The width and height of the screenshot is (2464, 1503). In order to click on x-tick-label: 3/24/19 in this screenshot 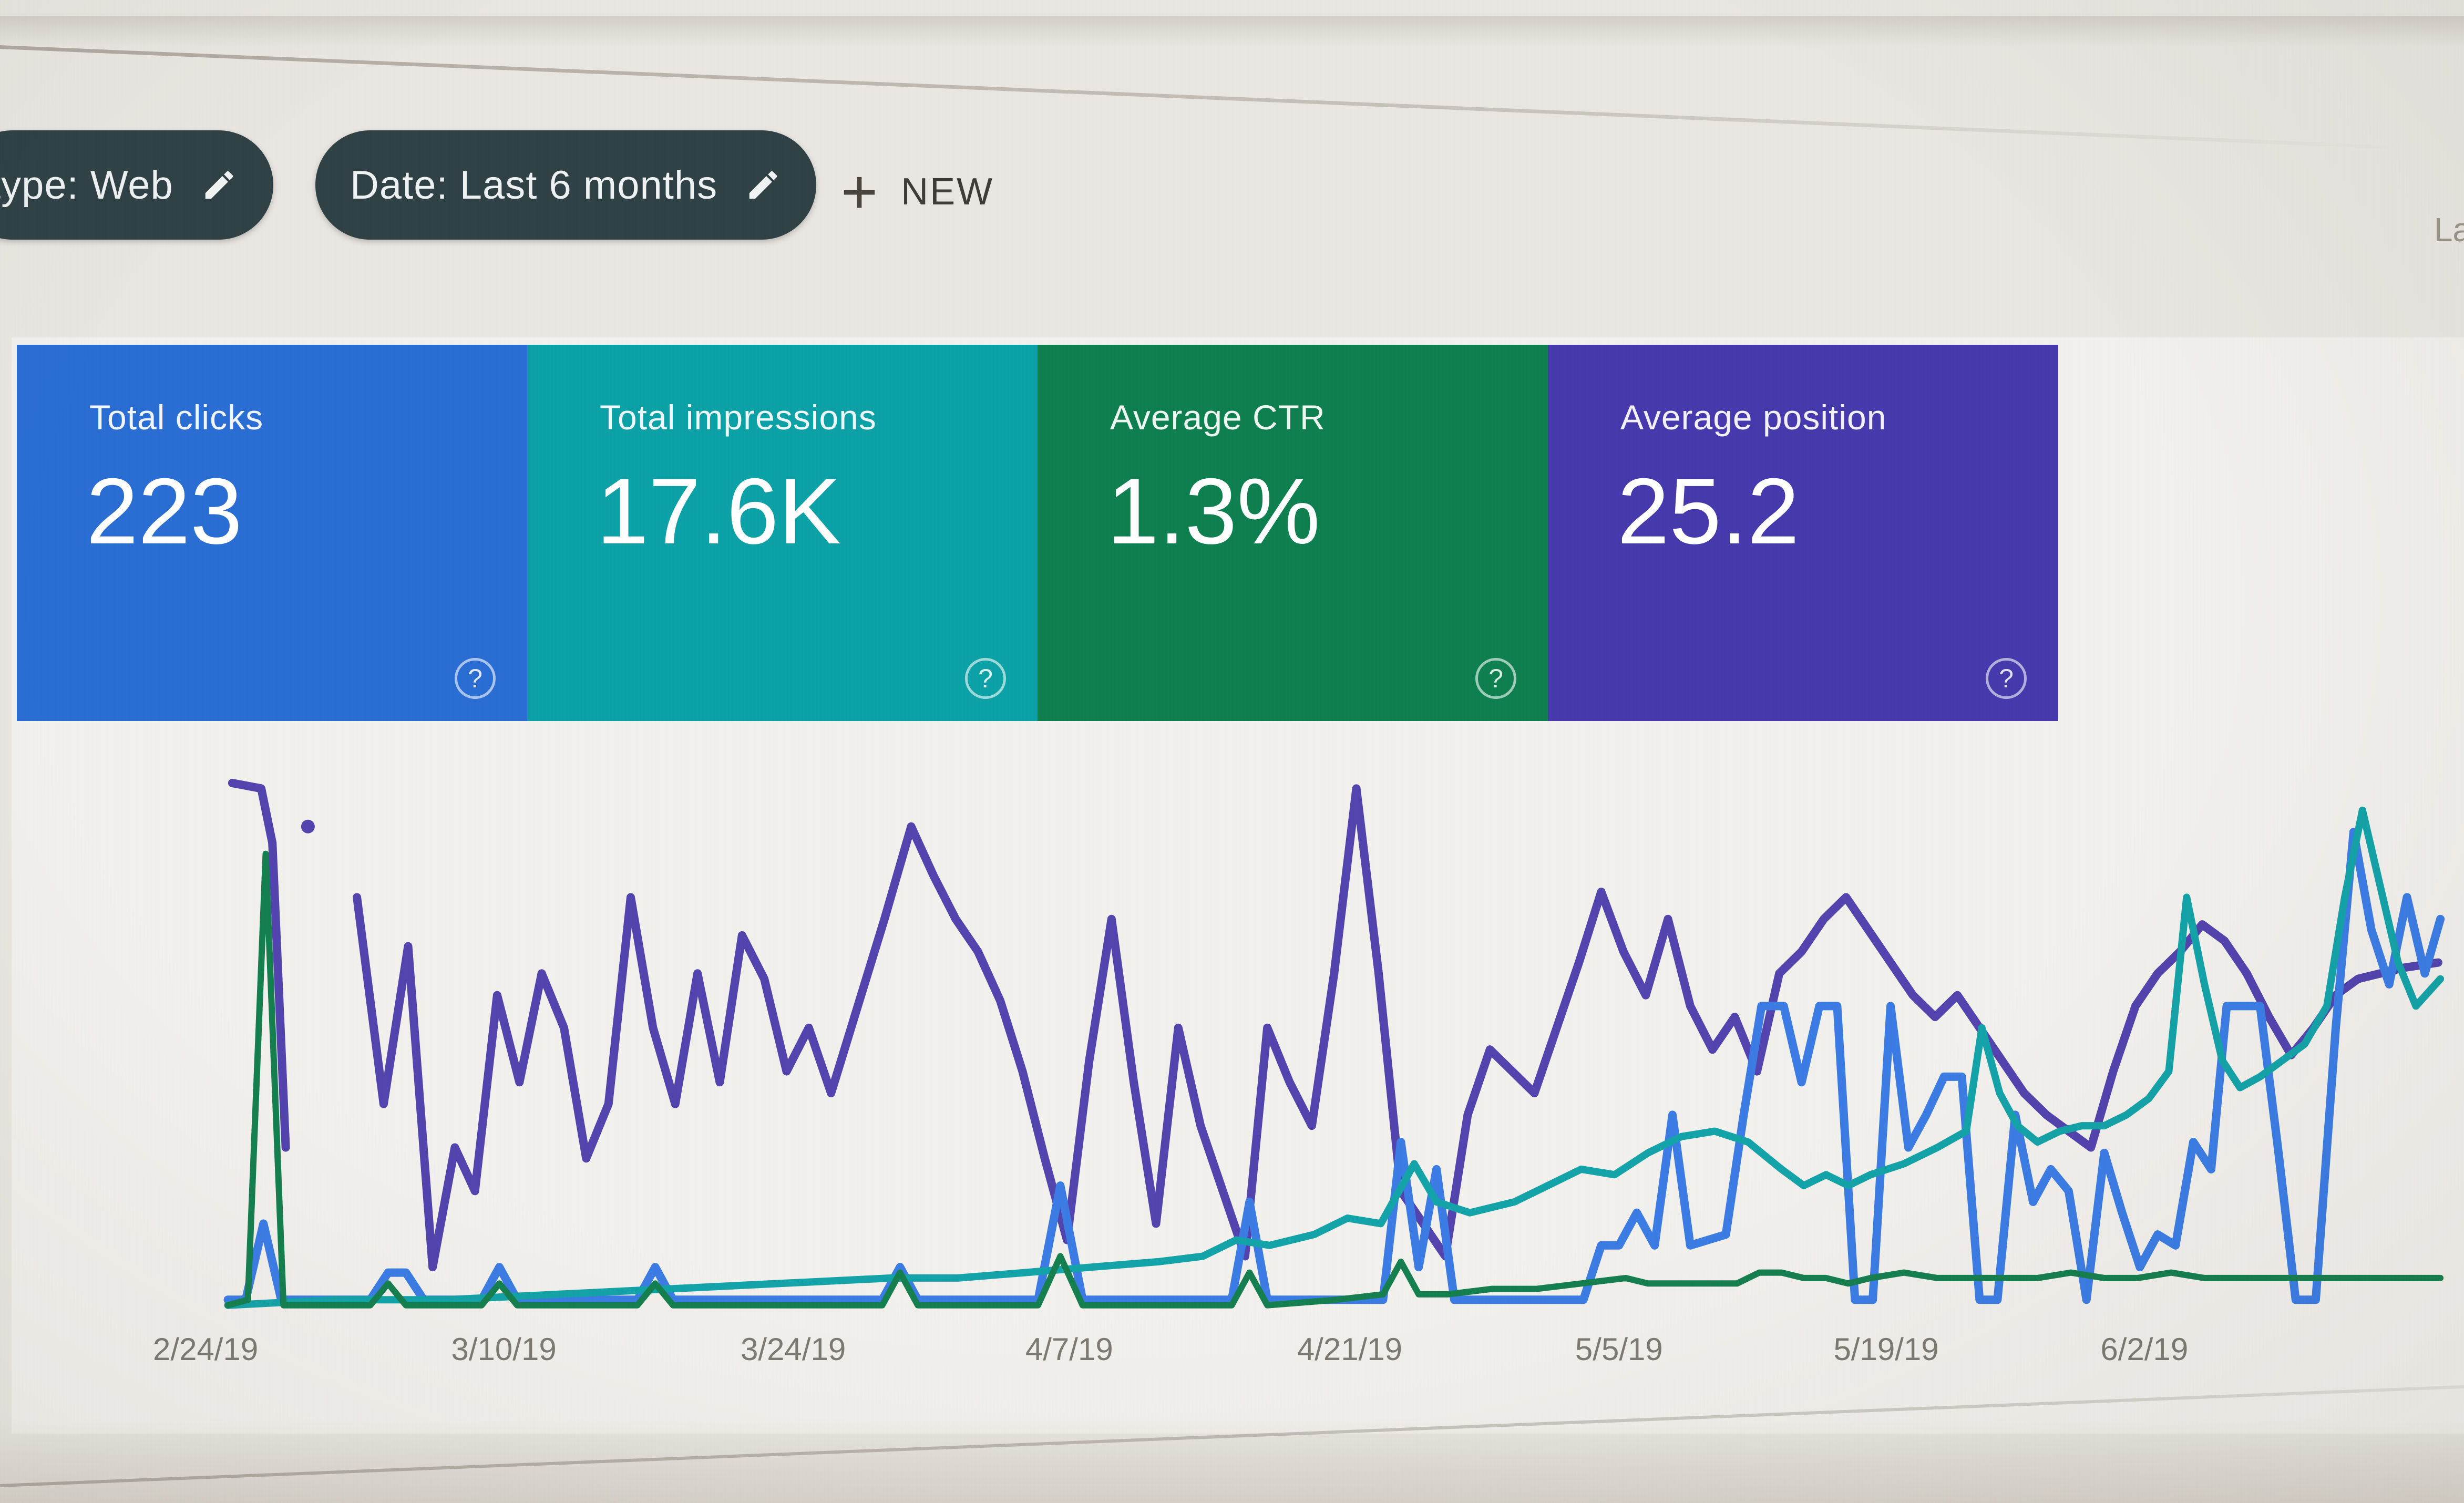, I will do `click(793, 1349)`.